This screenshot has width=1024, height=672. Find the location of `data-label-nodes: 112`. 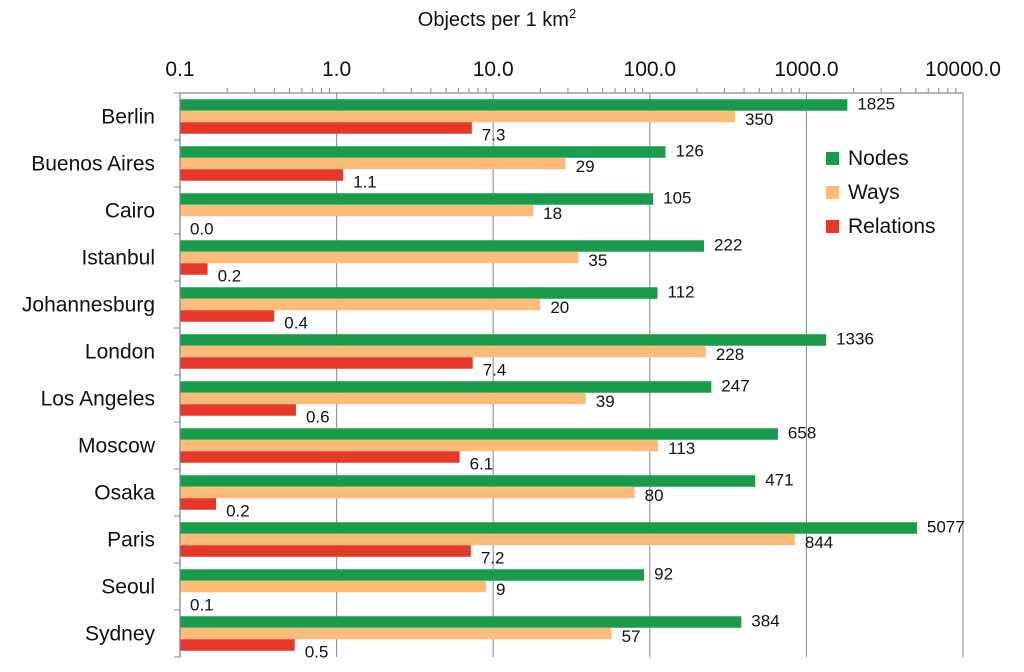

data-label-nodes: 112 is located at coordinates (681, 291).